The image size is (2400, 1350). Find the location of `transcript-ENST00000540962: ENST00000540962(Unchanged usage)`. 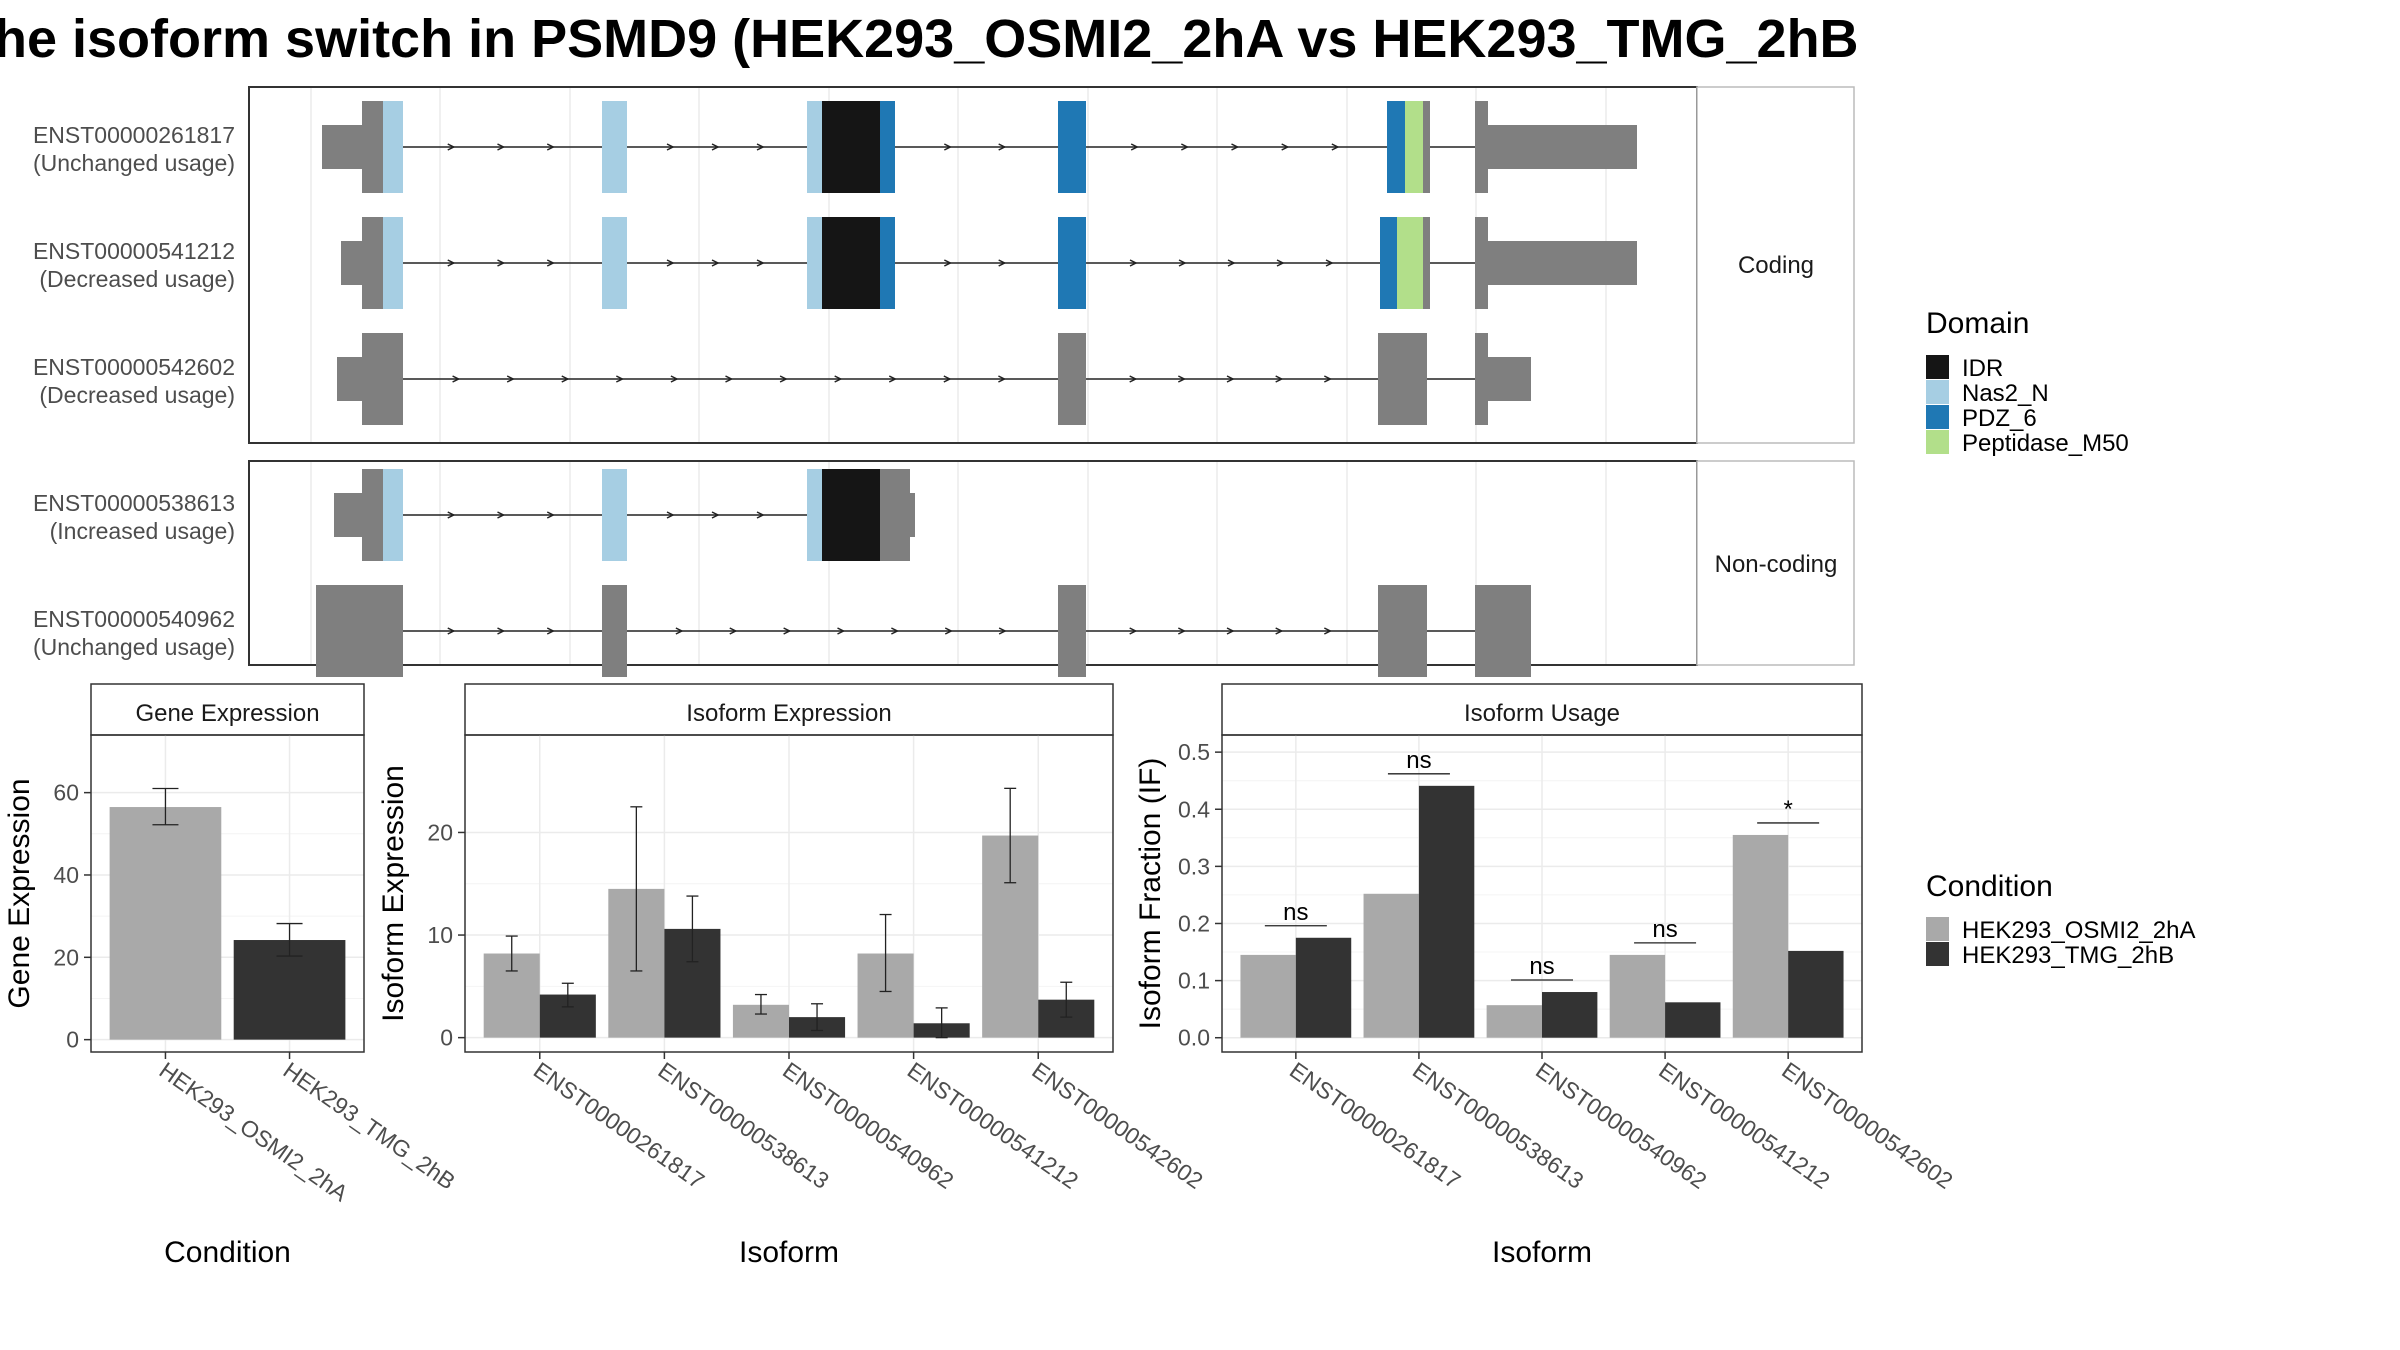

transcript-ENST00000540962: ENST00000540962(Unchanged usage) is located at coordinates (782, 631).